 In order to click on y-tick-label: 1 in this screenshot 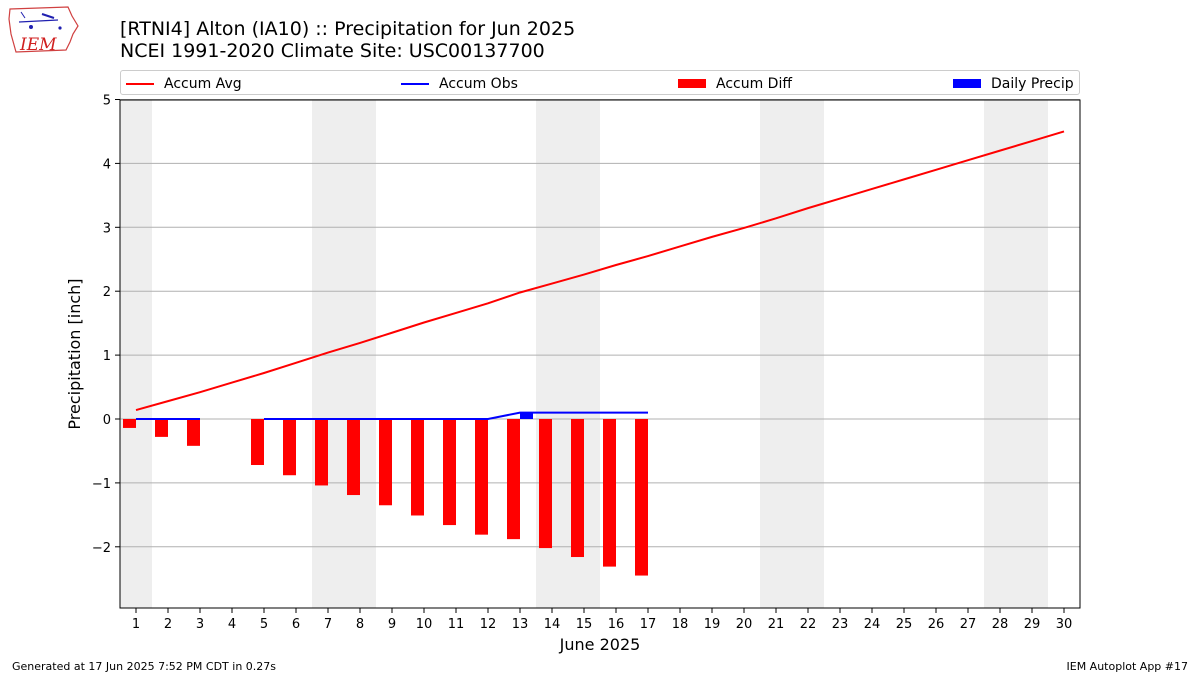, I will do `click(107, 356)`.